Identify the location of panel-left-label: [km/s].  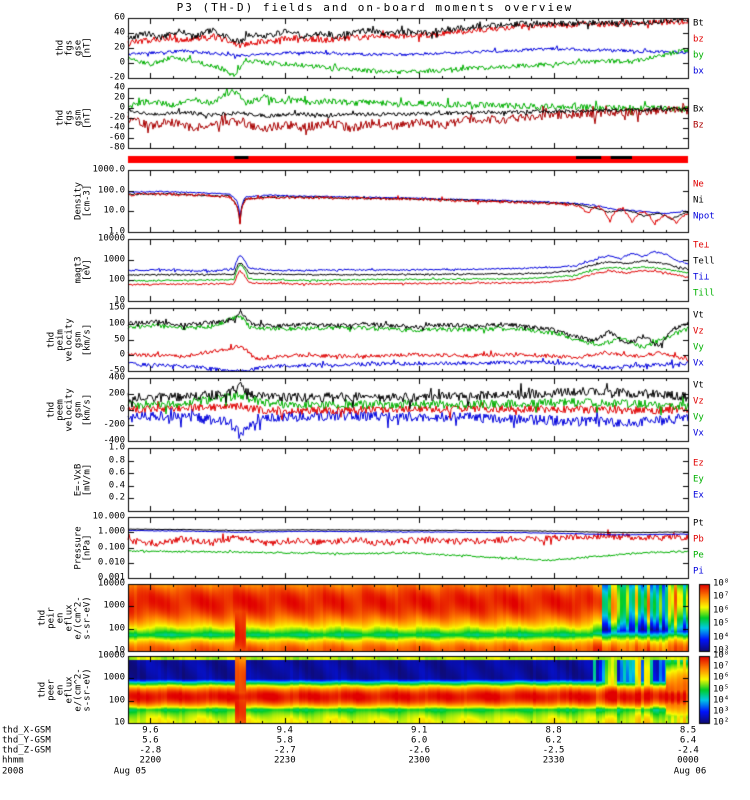
(87, 409).